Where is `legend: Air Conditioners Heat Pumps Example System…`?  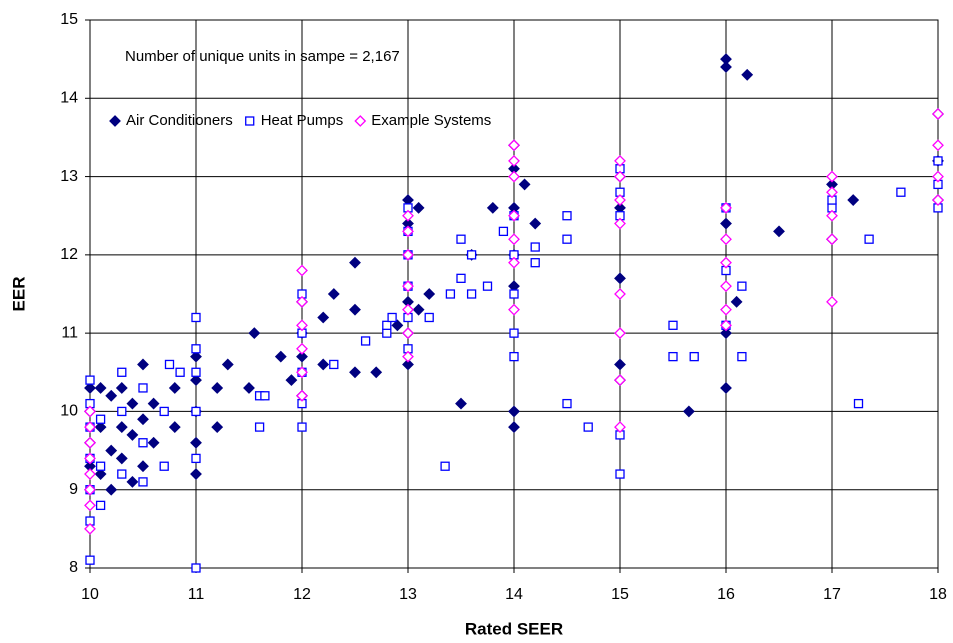
legend: Air Conditioners Heat Pumps Example System… is located at coordinates (300, 120).